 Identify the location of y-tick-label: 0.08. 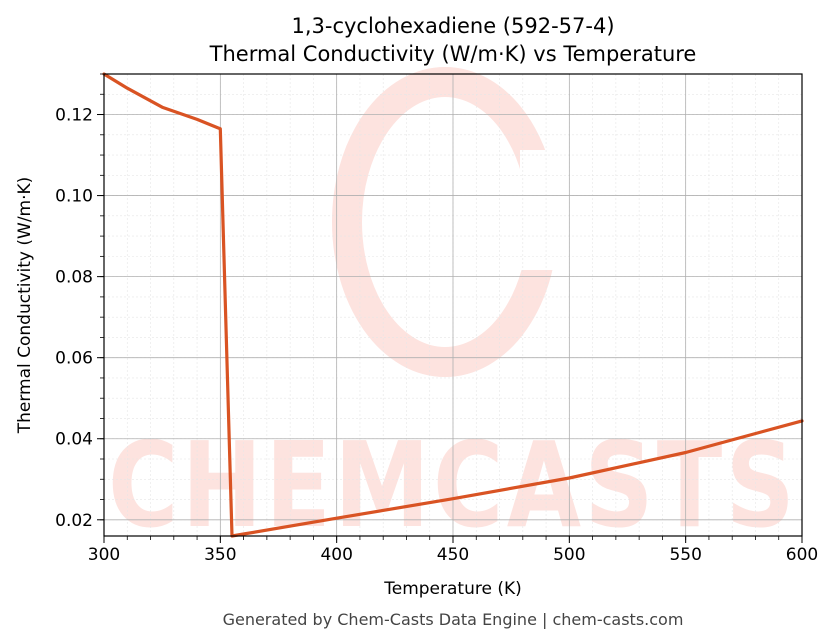
(74, 278).